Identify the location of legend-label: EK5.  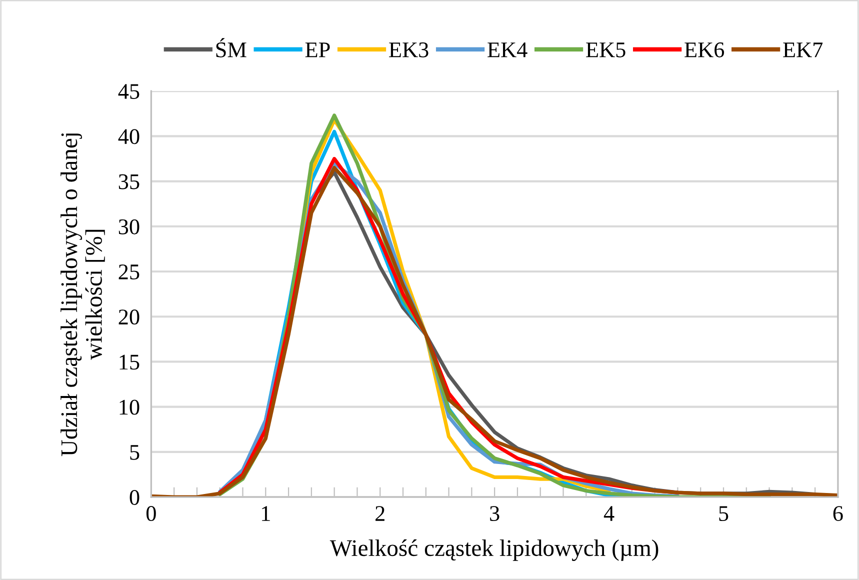
(606, 50).